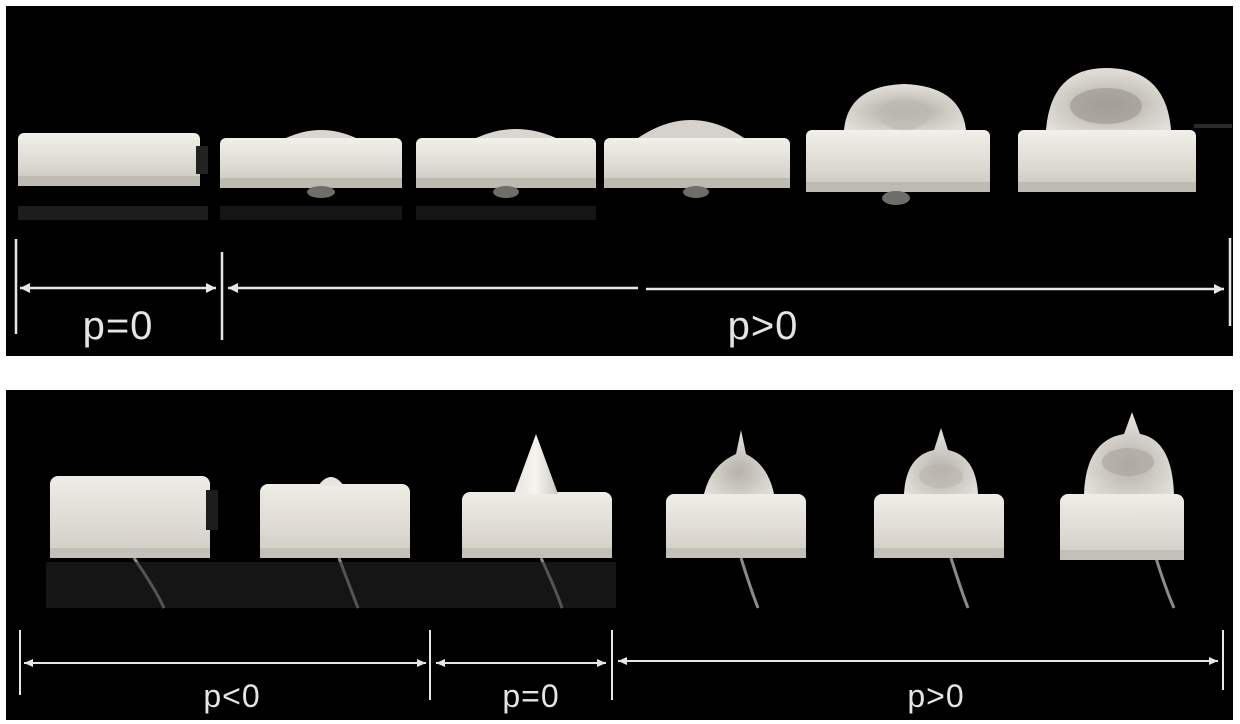  I want to click on bottom-reflections, so click(331, 585).